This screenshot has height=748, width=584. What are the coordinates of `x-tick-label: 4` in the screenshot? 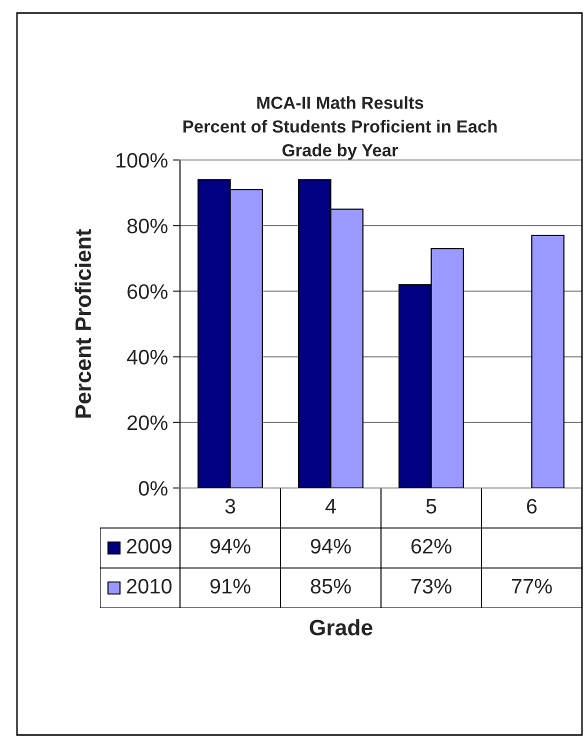 It's located at (330, 506).